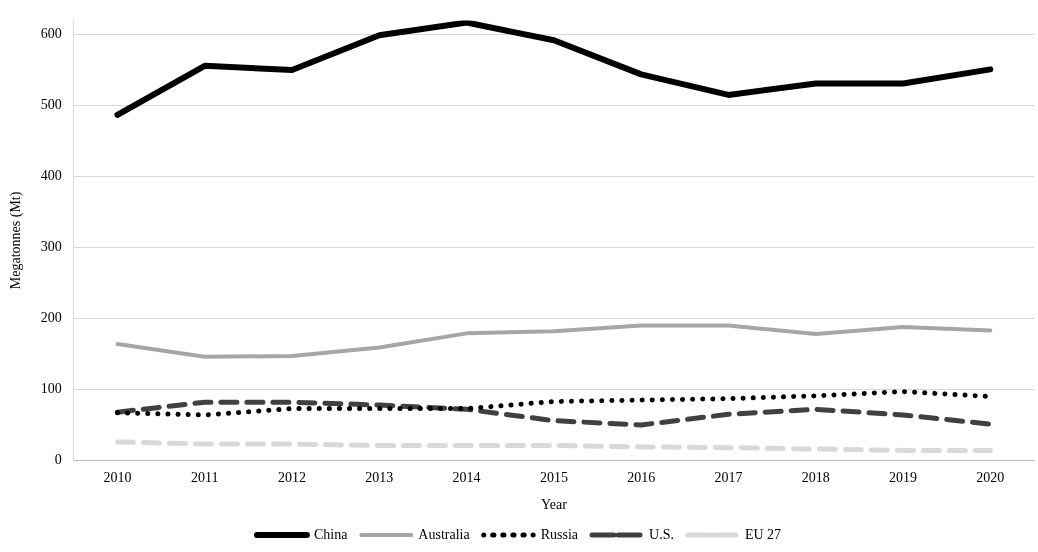 The image size is (1038, 552). I want to click on y-tick-label: 400, so click(51, 176).